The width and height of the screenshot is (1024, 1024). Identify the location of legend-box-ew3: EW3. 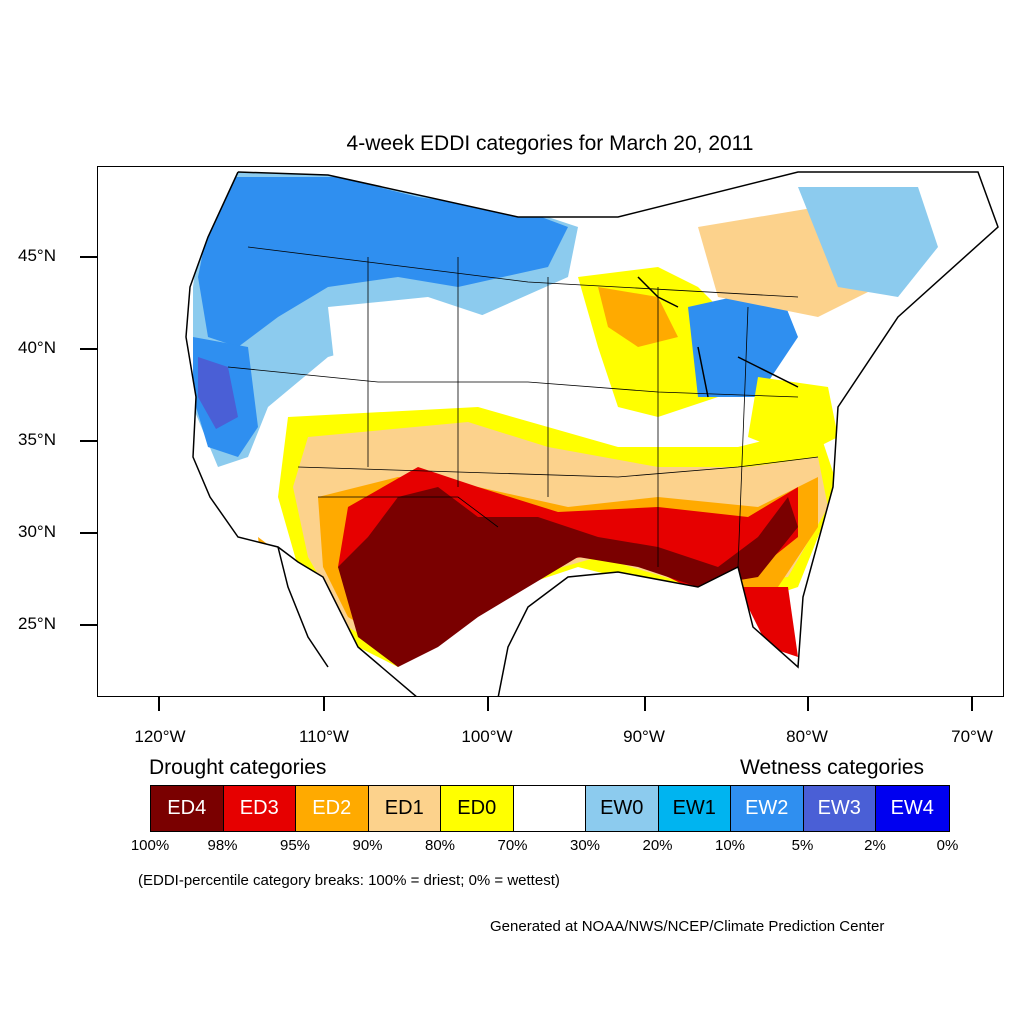
(839, 808).